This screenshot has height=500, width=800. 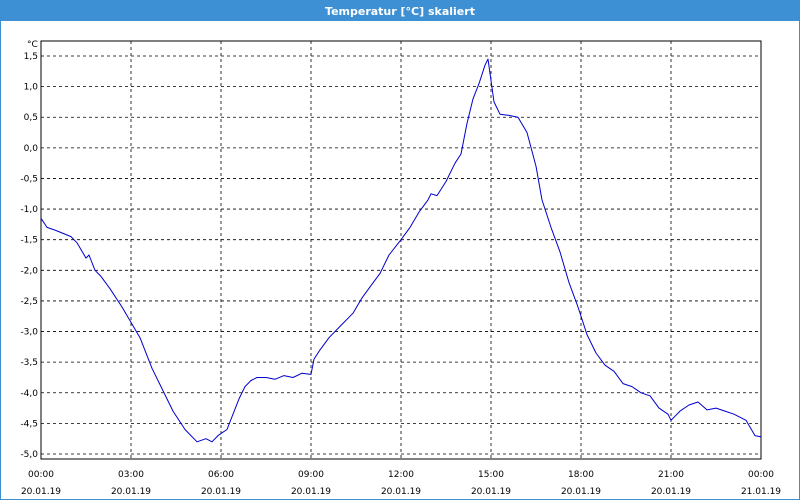 I want to click on y-tick-label: 0,0, so click(x=31, y=149).